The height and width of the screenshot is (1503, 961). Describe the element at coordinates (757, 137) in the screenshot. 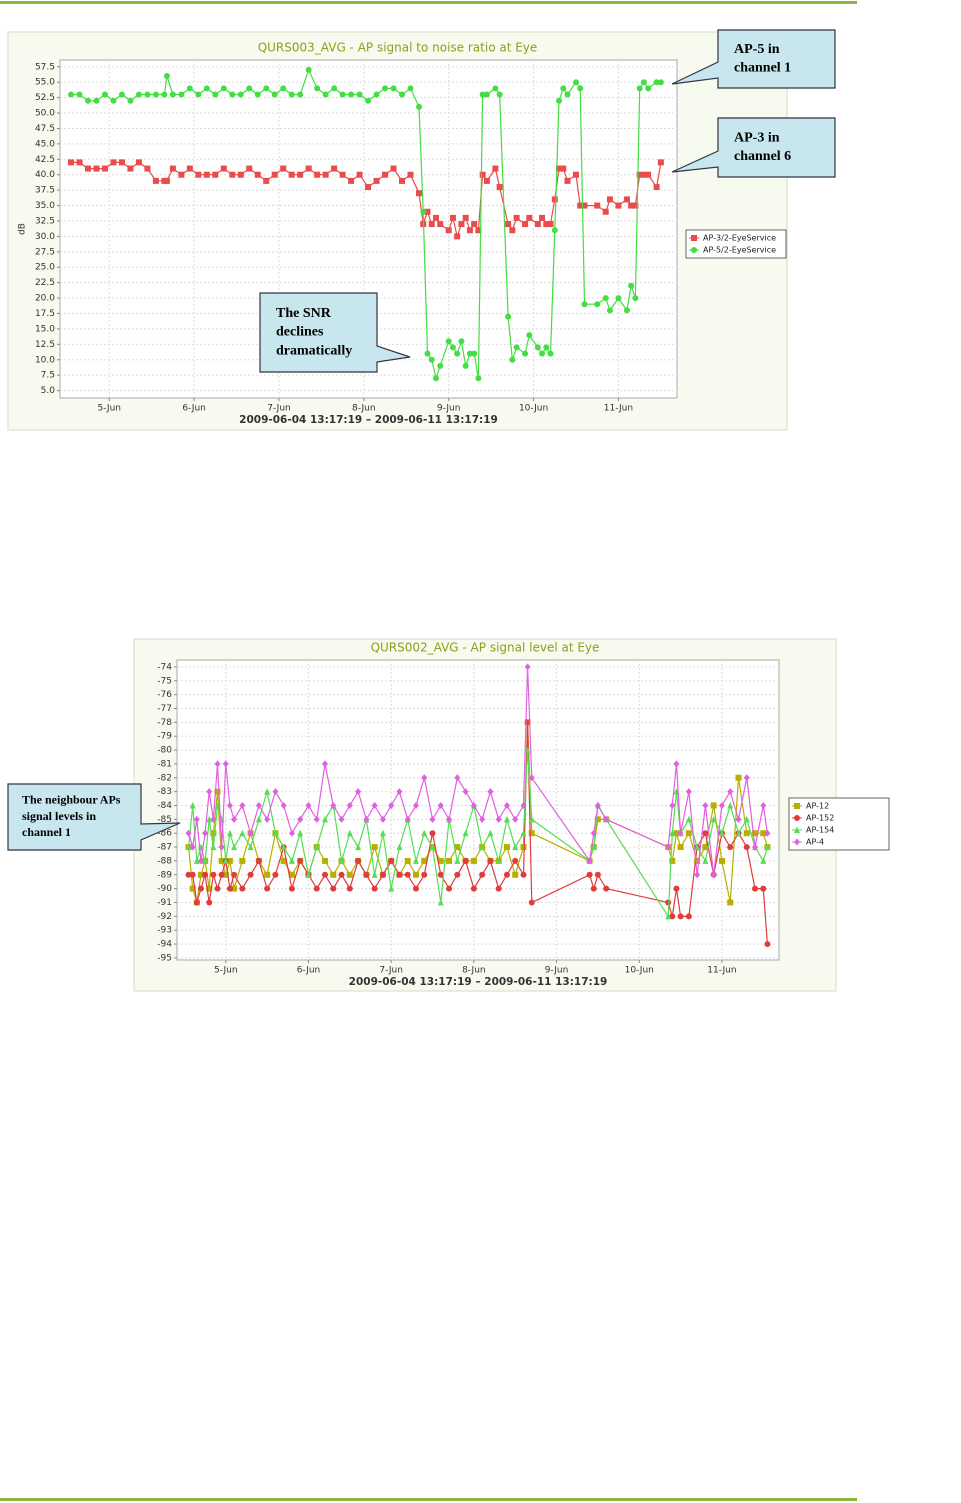

I see `callout-text: AP-3 in` at that location.